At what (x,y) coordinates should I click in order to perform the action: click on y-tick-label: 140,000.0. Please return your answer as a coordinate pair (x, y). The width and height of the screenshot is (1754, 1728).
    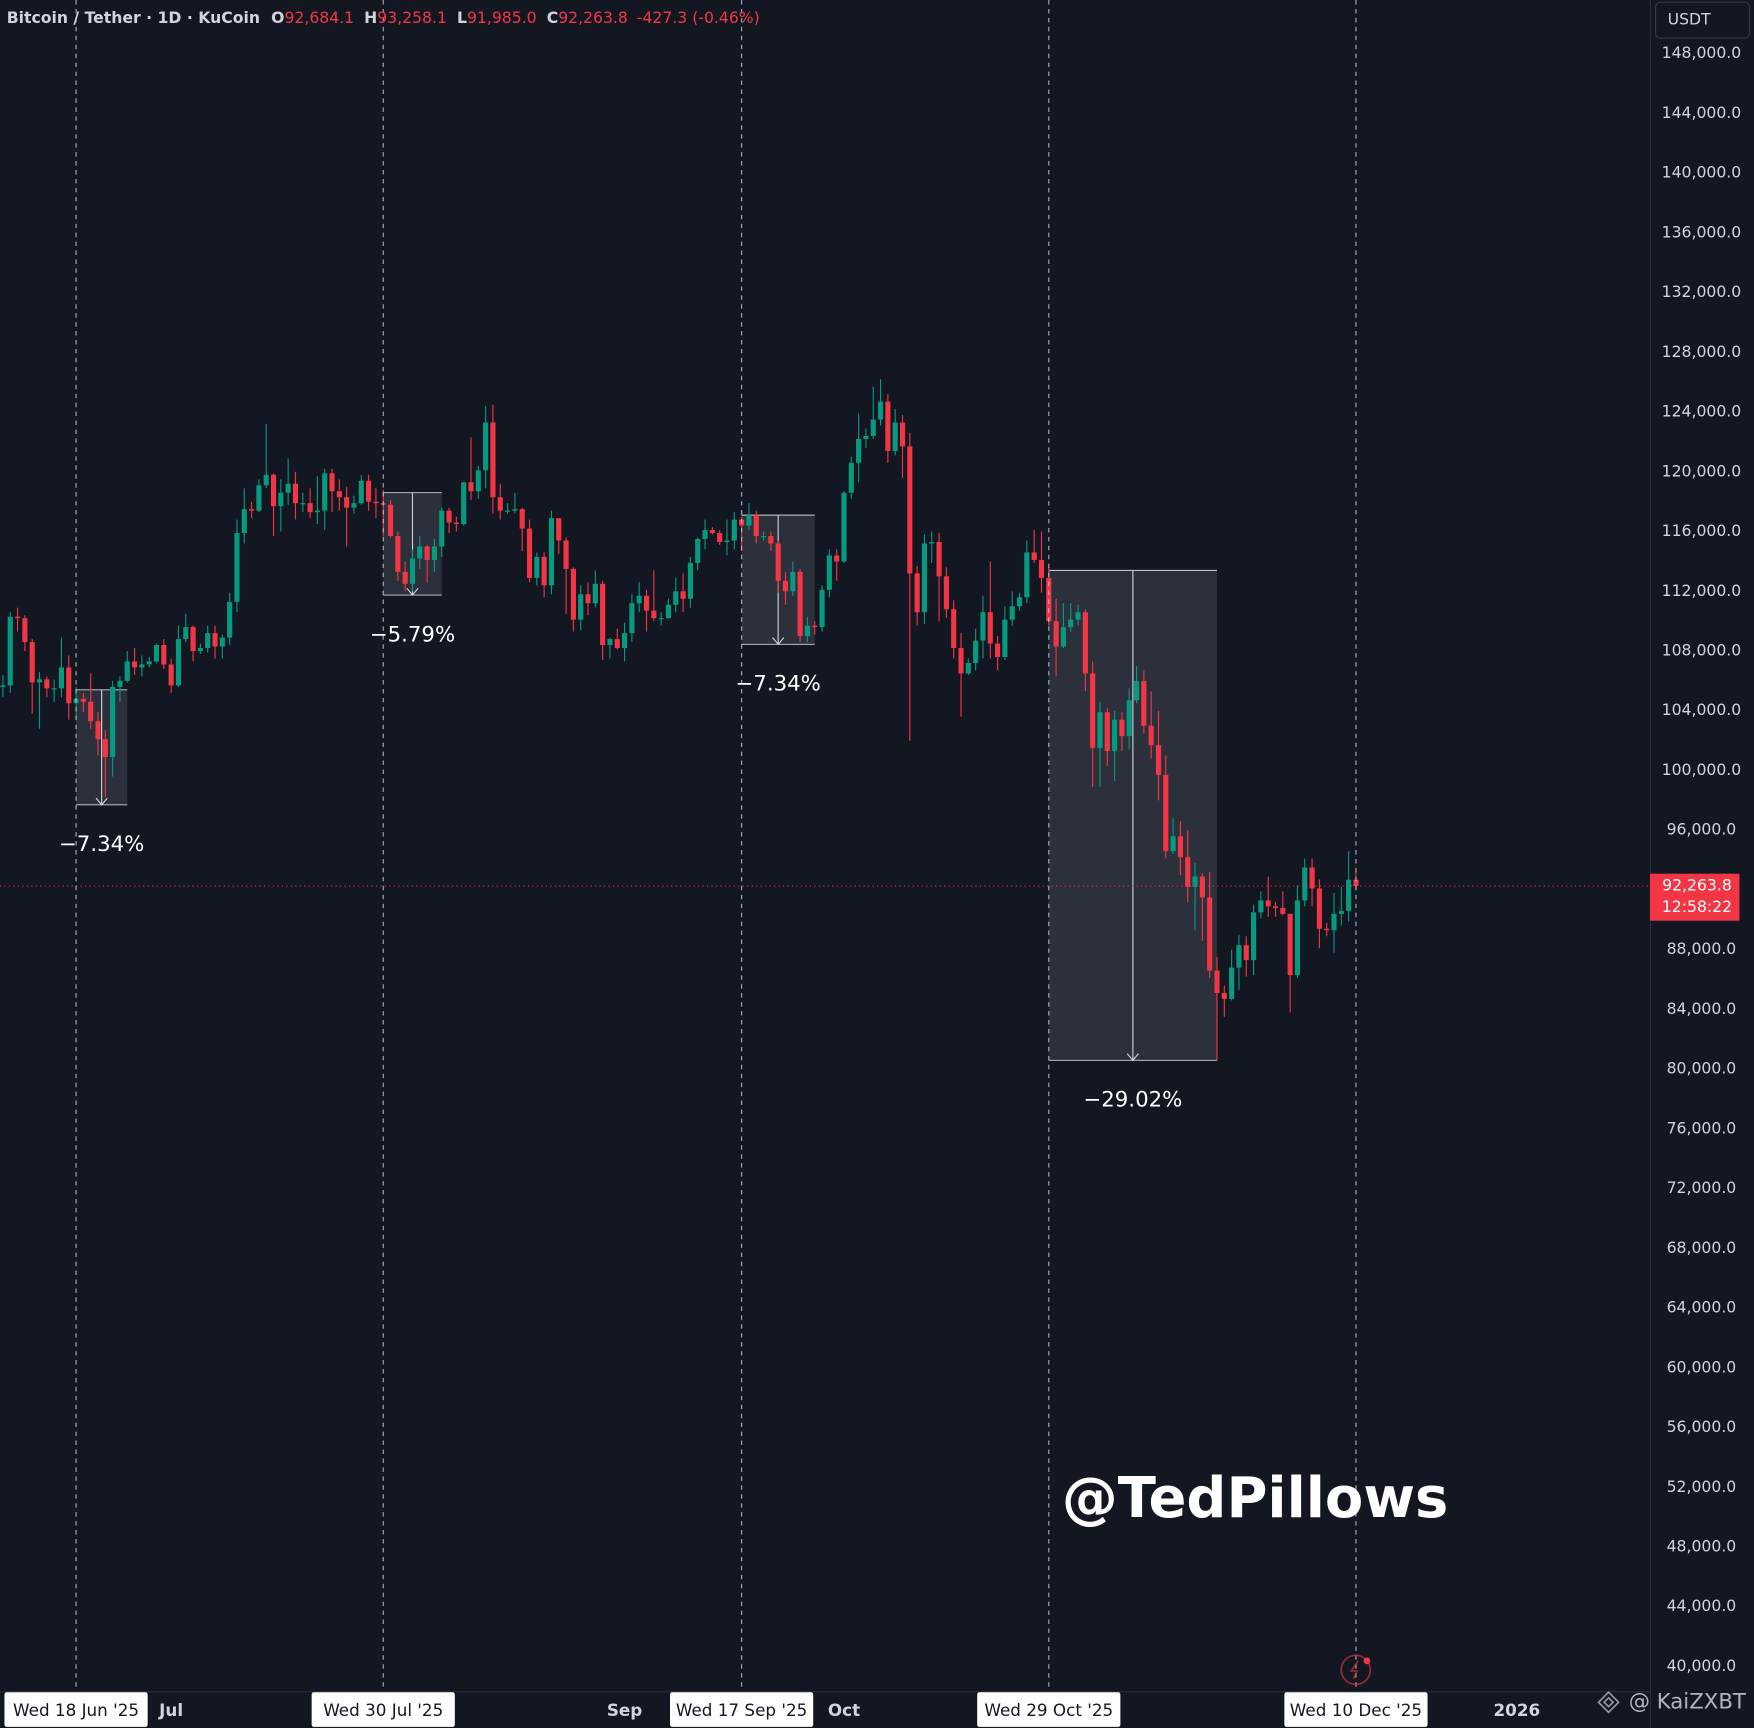
    Looking at the image, I should click on (1702, 172).